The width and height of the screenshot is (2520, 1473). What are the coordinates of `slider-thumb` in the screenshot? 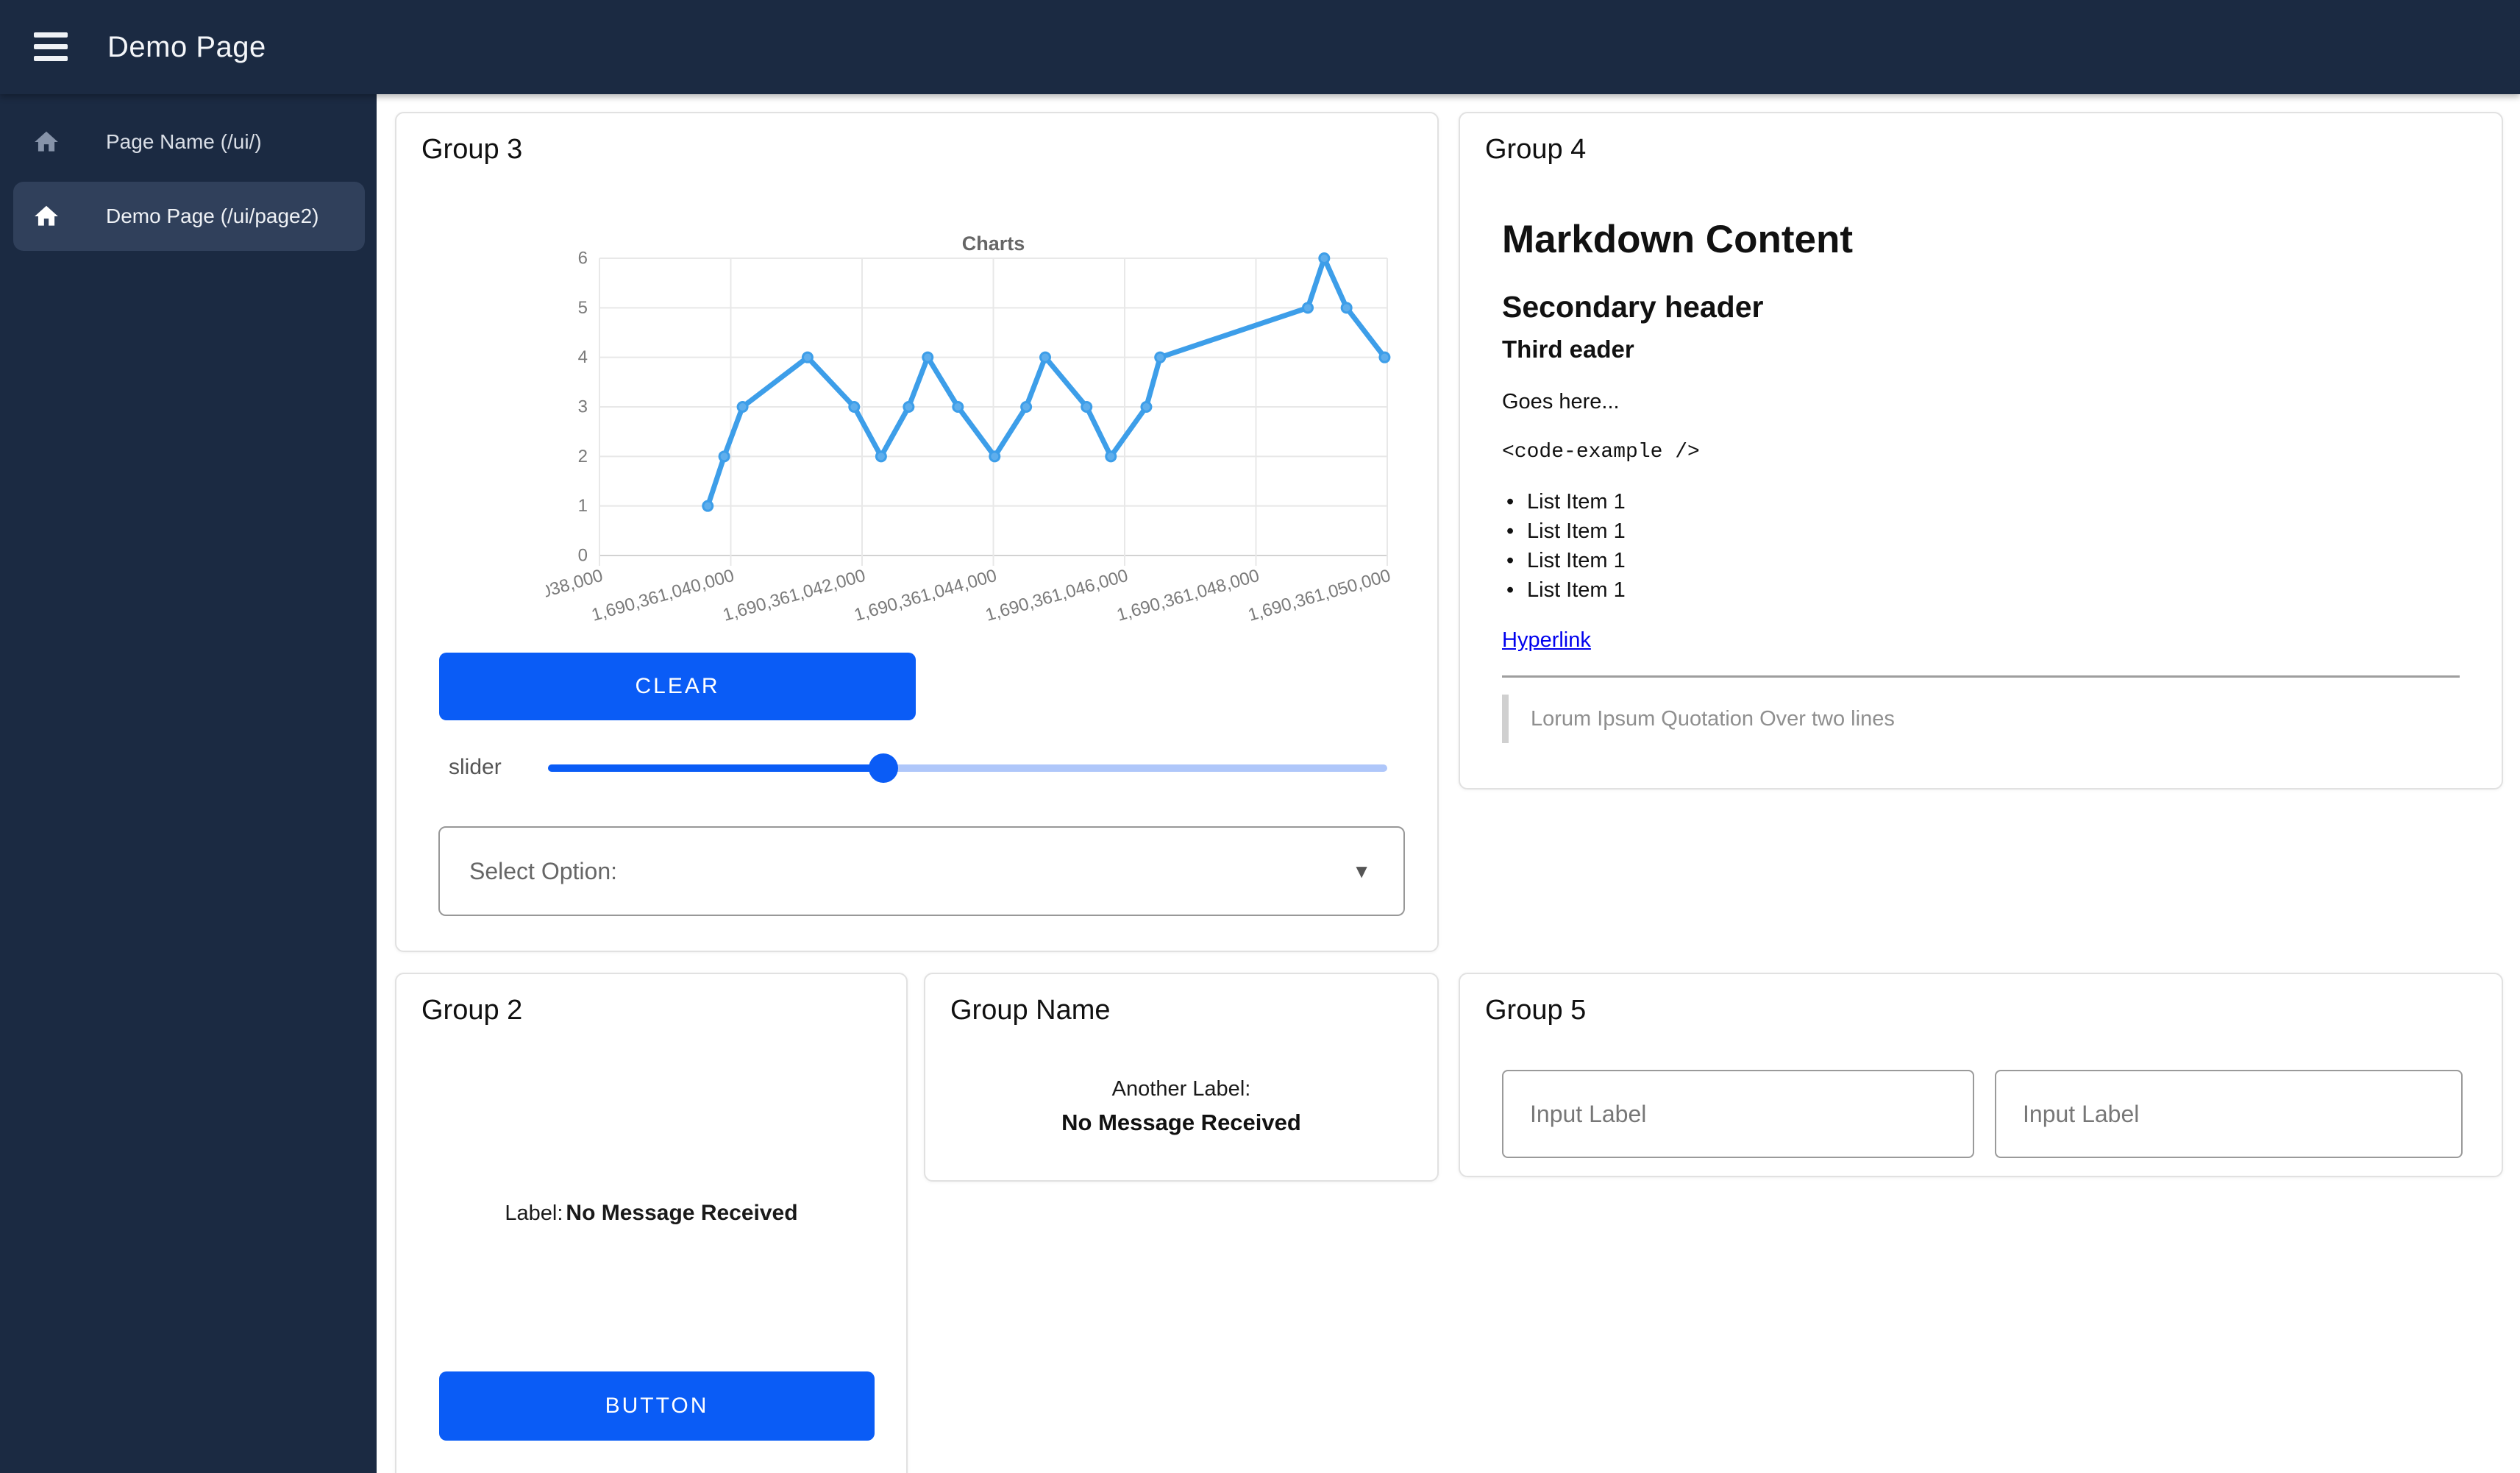 It's located at (883, 768).